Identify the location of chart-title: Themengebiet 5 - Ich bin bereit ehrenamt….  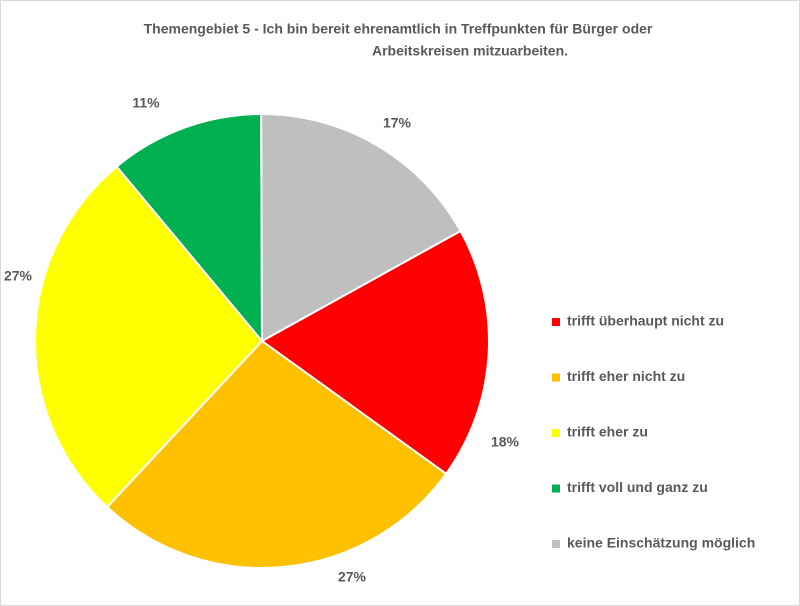
(398, 29).